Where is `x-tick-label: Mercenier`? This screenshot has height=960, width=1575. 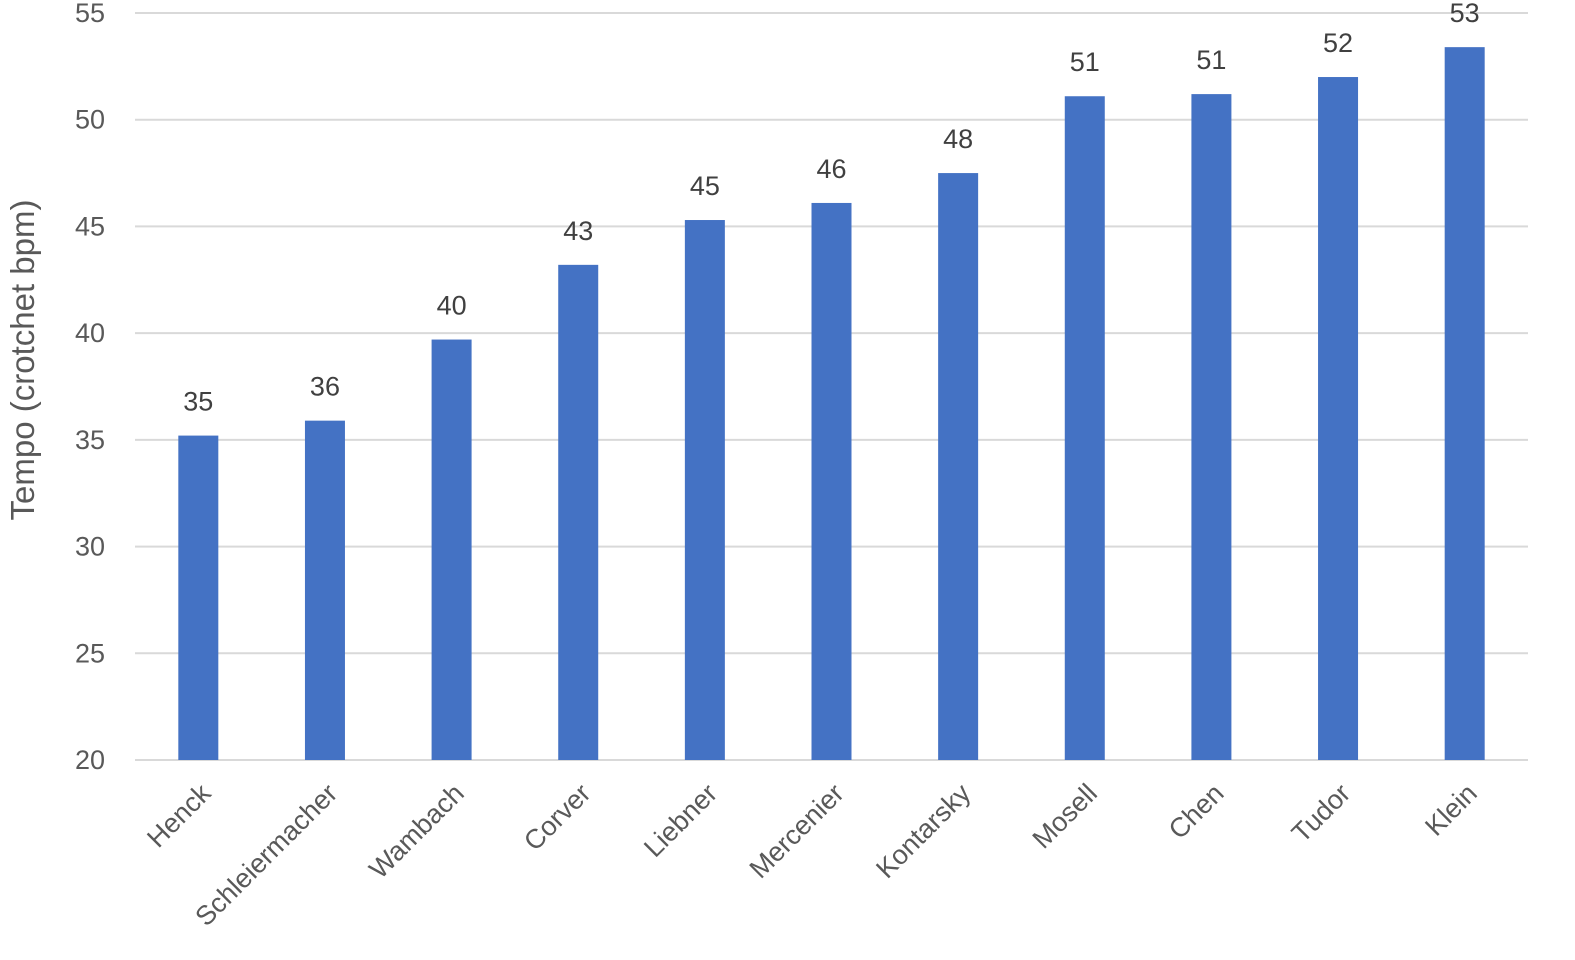
x-tick-label: Mercenier is located at coordinates (797, 831).